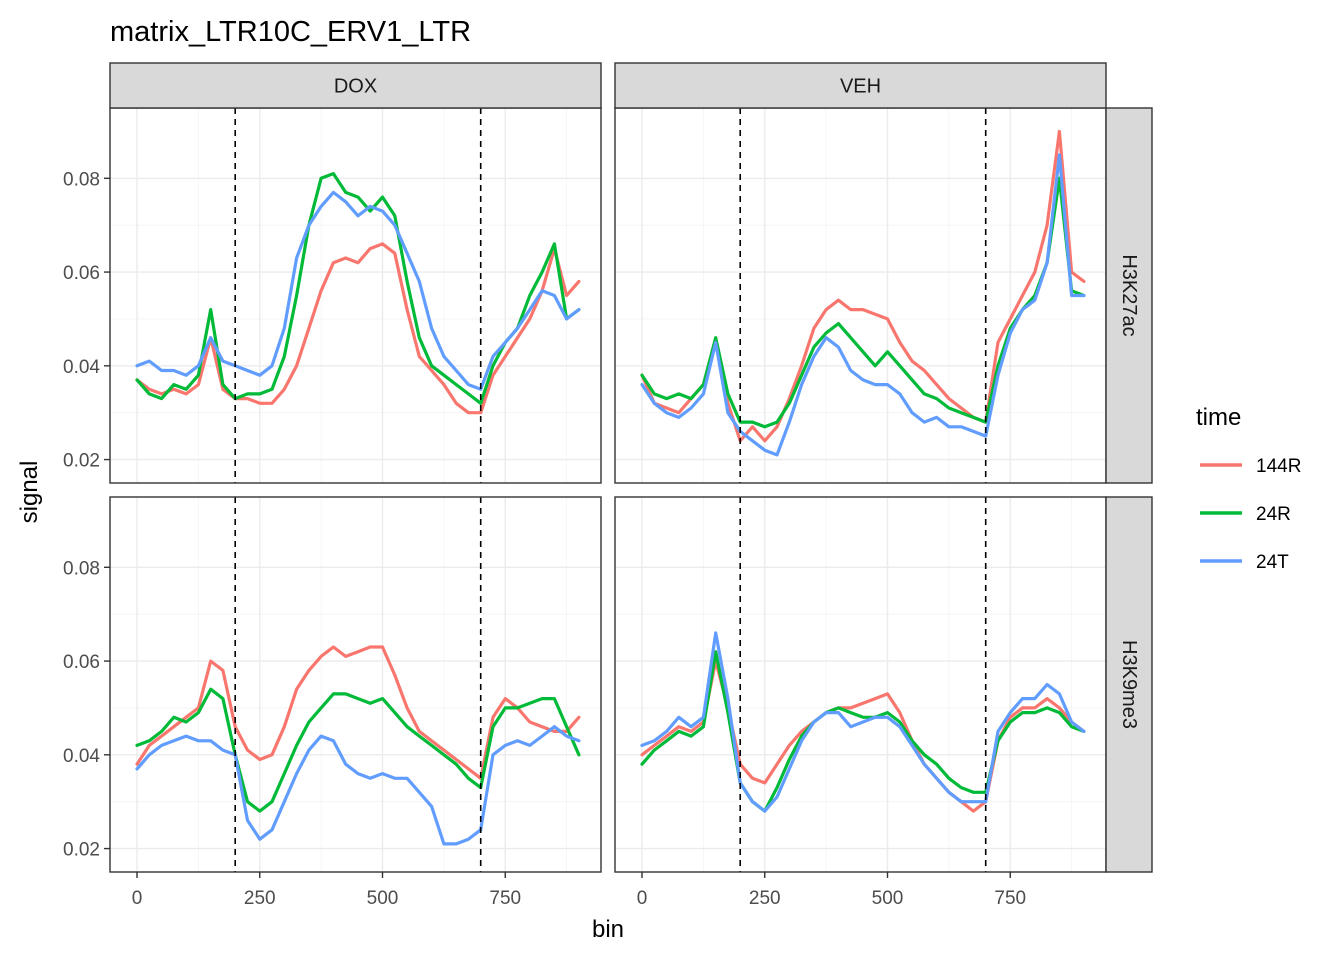  Describe the element at coordinates (29, 492) in the screenshot. I see `y-axis-title: signal` at that location.